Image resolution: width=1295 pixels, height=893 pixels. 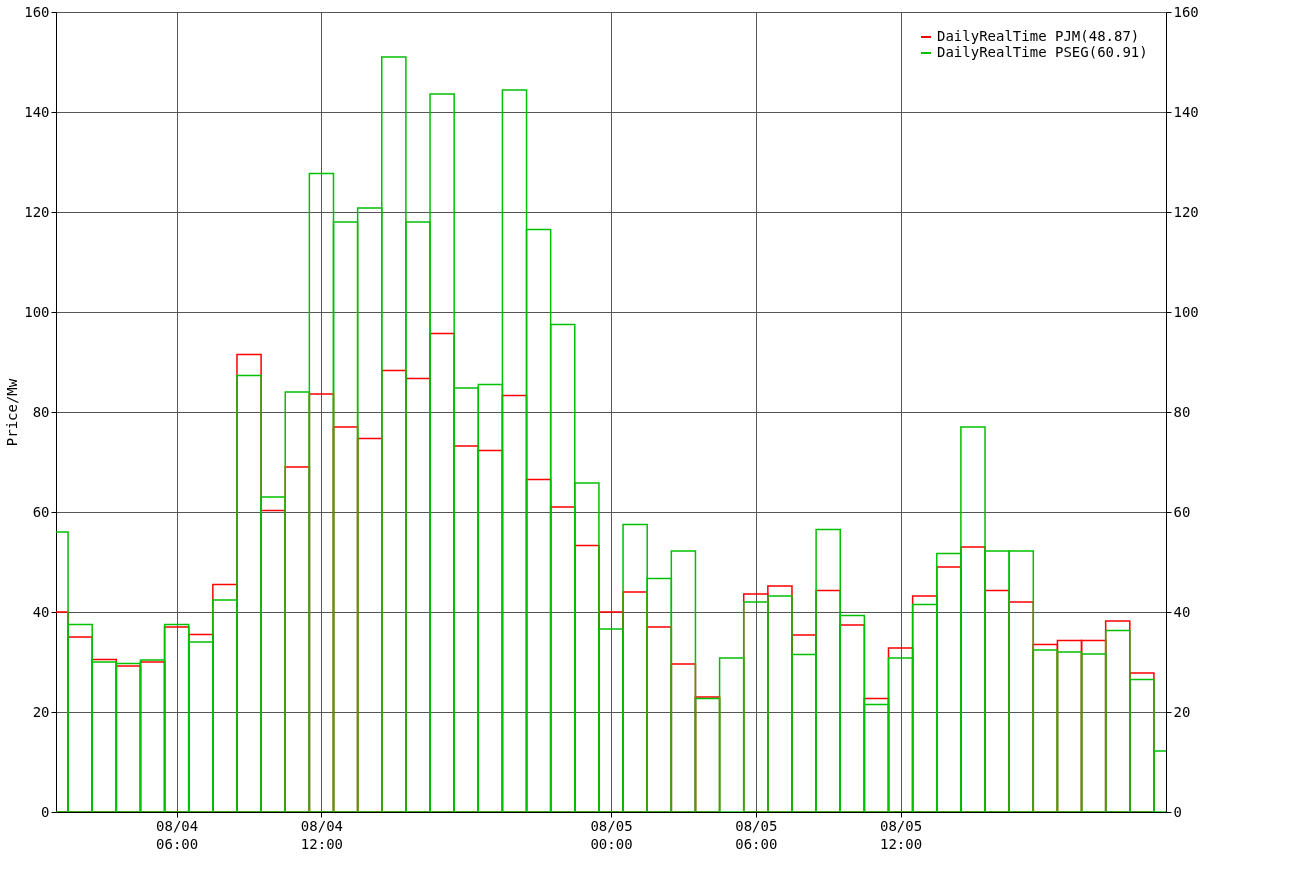 What do you see at coordinates (1038, 36) in the screenshot?
I see `legend-label: DailyRealTime PJM(48.87)` at bounding box center [1038, 36].